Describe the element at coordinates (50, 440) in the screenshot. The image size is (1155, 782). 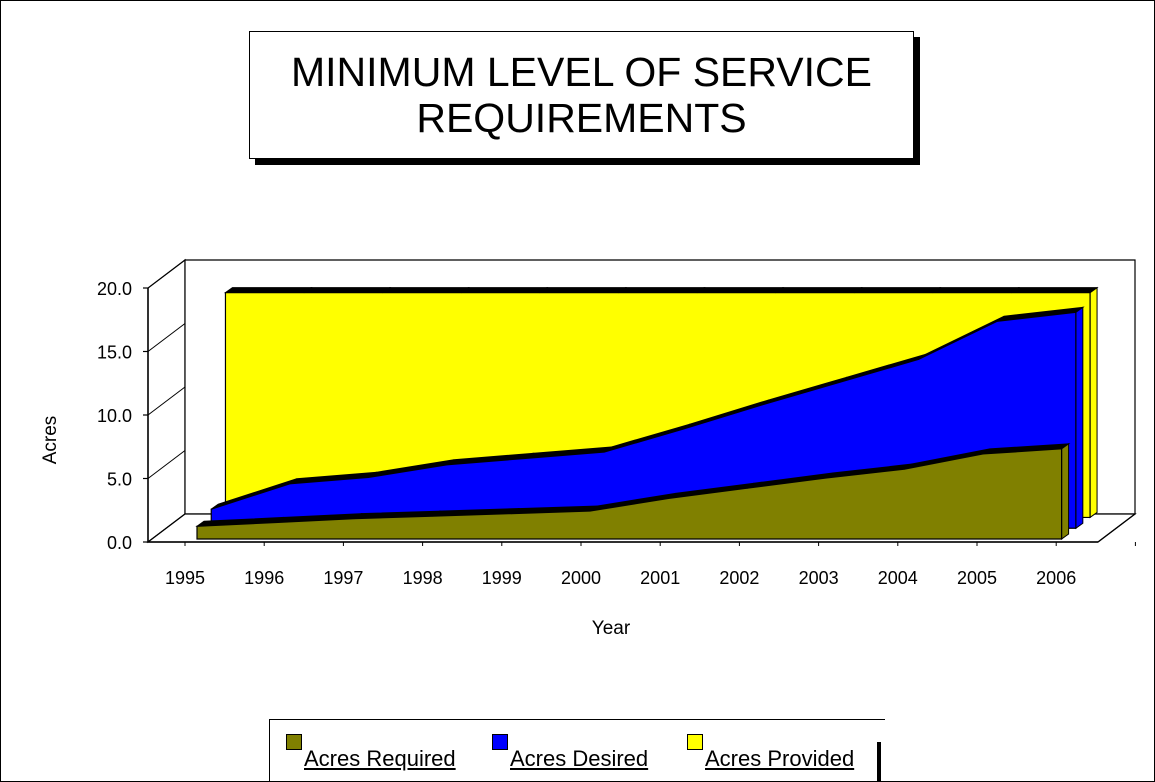
I see `y-axis-title: Acres` at that location.